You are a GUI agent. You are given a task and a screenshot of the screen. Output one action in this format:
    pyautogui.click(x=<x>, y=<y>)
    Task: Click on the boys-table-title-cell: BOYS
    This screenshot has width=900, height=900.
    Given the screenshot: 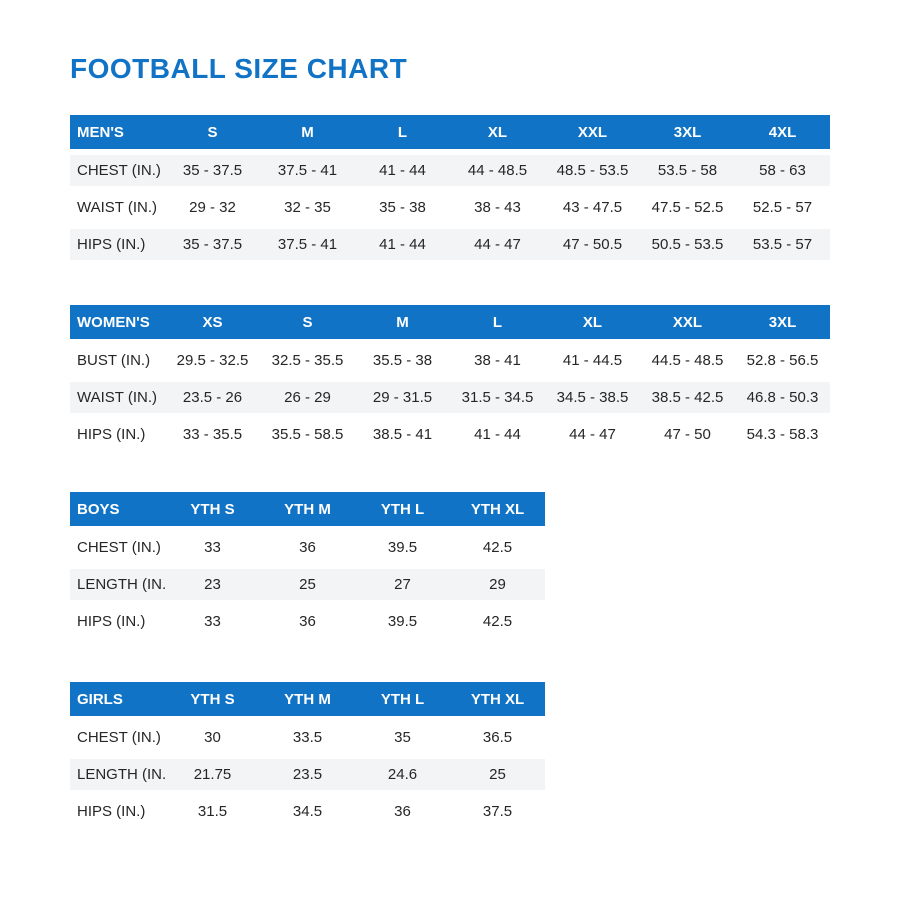 What is the action you would take?
    pyautogui.click(x=117, y=509)
    